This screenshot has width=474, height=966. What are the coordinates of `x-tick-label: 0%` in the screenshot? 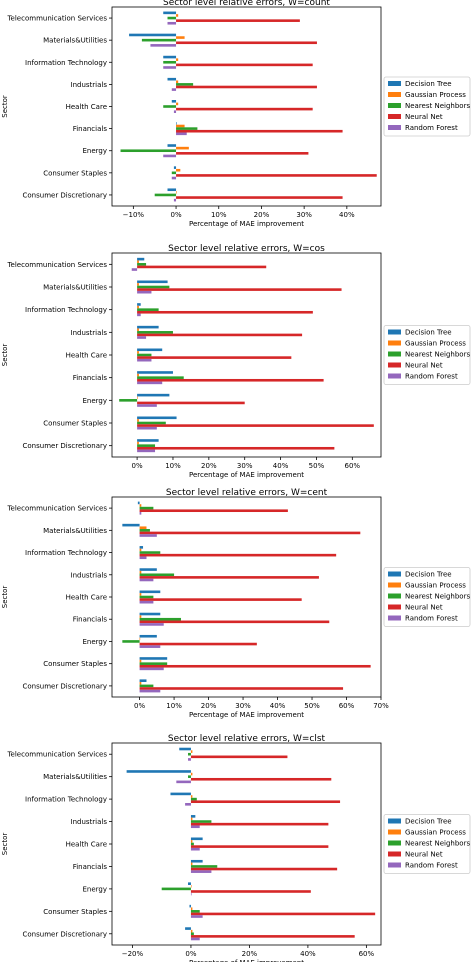 It's located at (175, 215).